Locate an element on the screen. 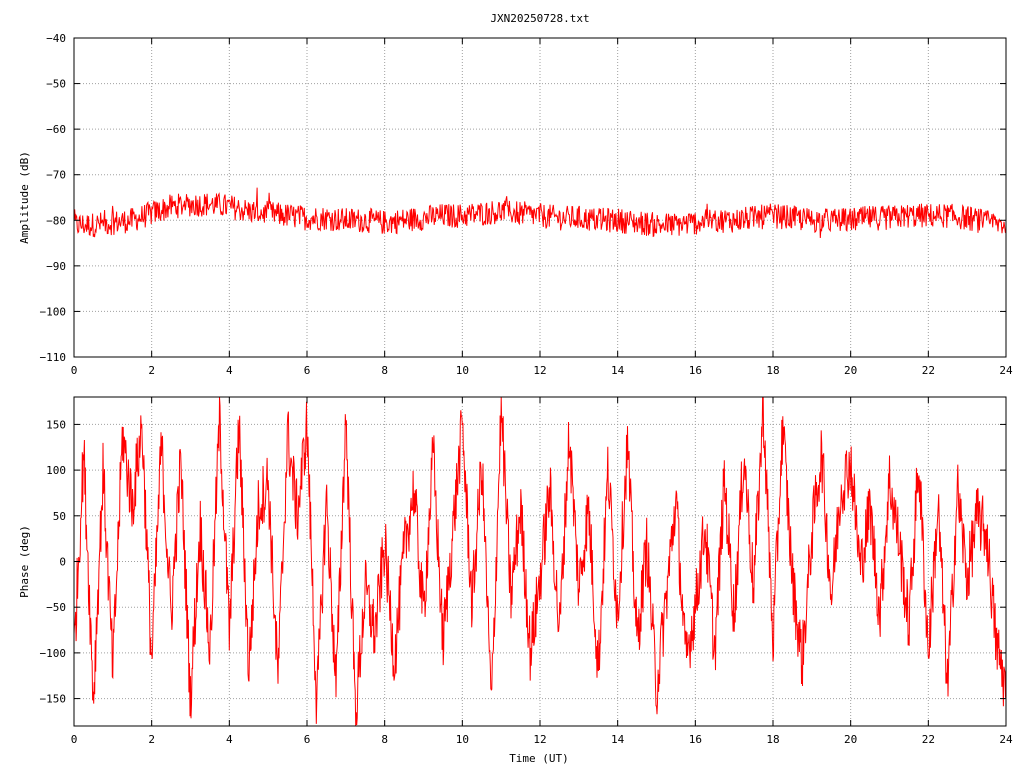  amplitude-y-tick-label: −50 is located at coordinates (56, 84).